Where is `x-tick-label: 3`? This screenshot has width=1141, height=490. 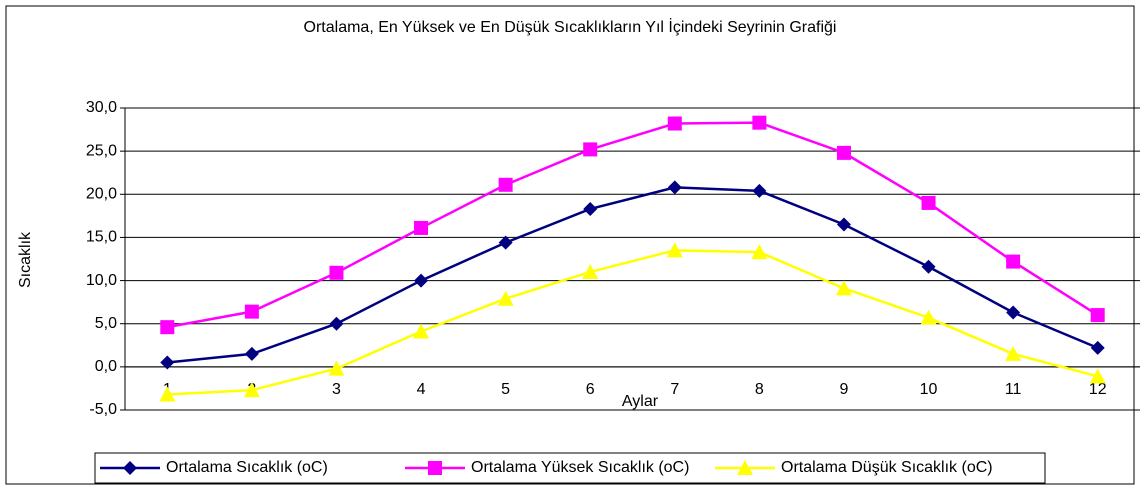 x-tick-label: 3 is located at coordinates (336, 389).